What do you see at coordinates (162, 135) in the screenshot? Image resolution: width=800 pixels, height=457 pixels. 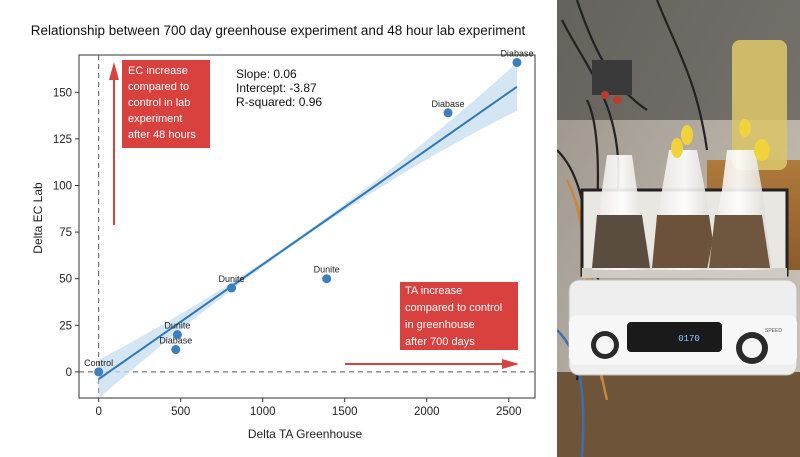 I see `y-callout-text-line: after 48 hours` at bounding box center [162, 135].